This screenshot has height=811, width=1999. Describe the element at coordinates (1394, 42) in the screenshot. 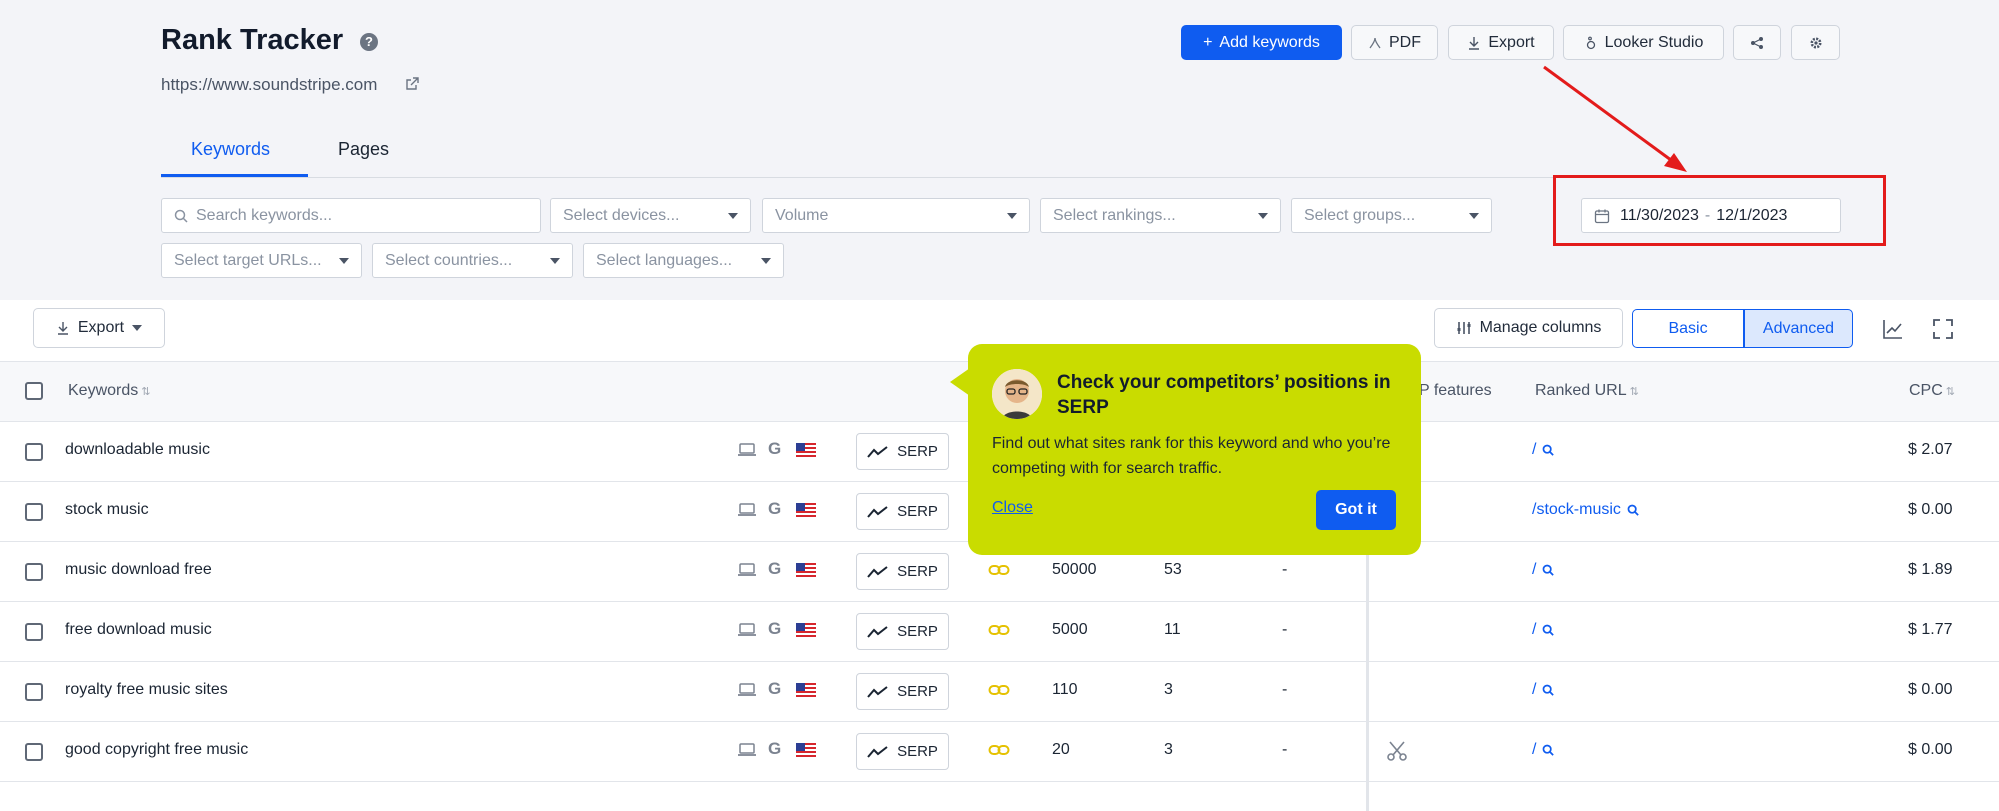

I see `pdf-button: PDF` at that location.